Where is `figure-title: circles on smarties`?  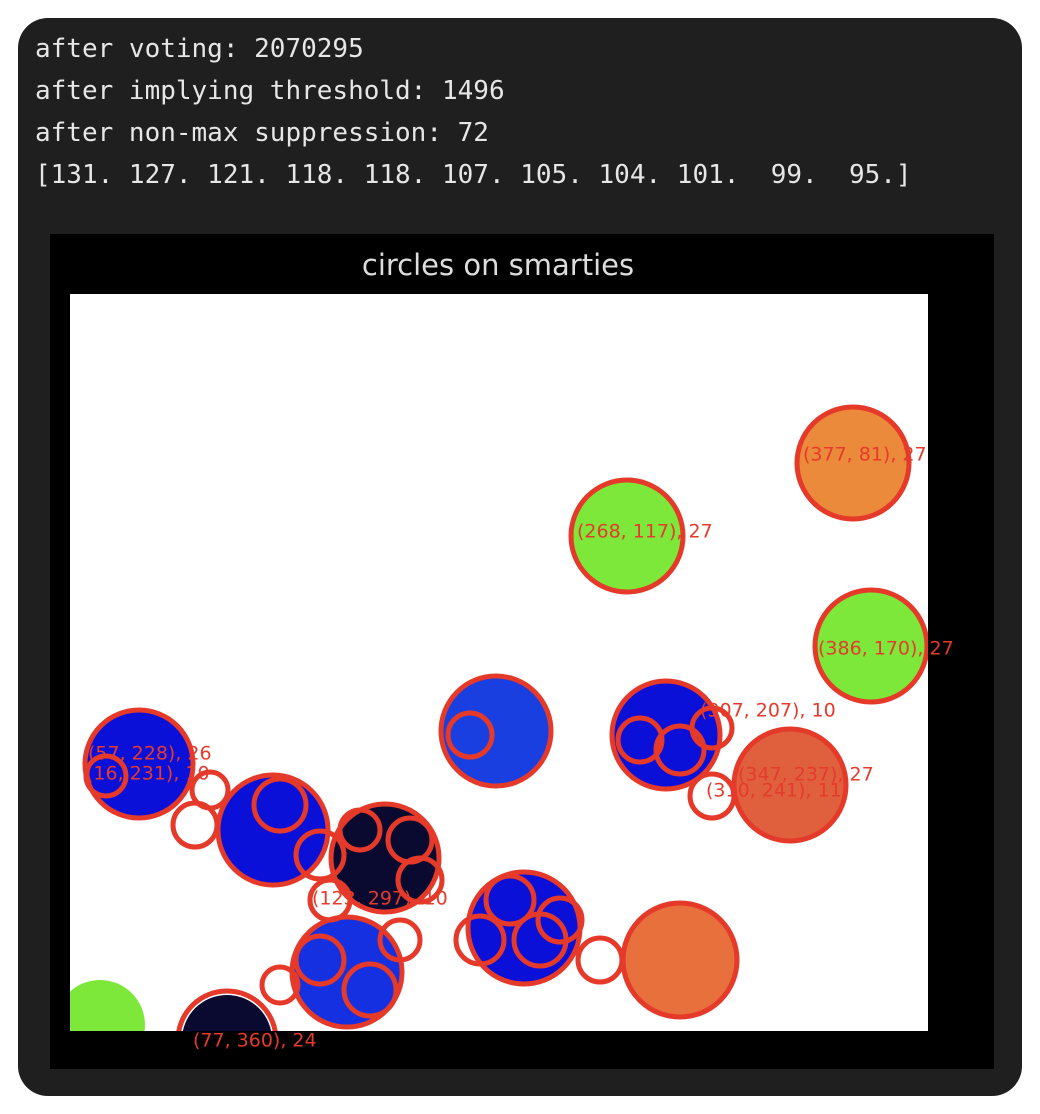
figure-title: circles on smarties is located at coordinates (498, 265).